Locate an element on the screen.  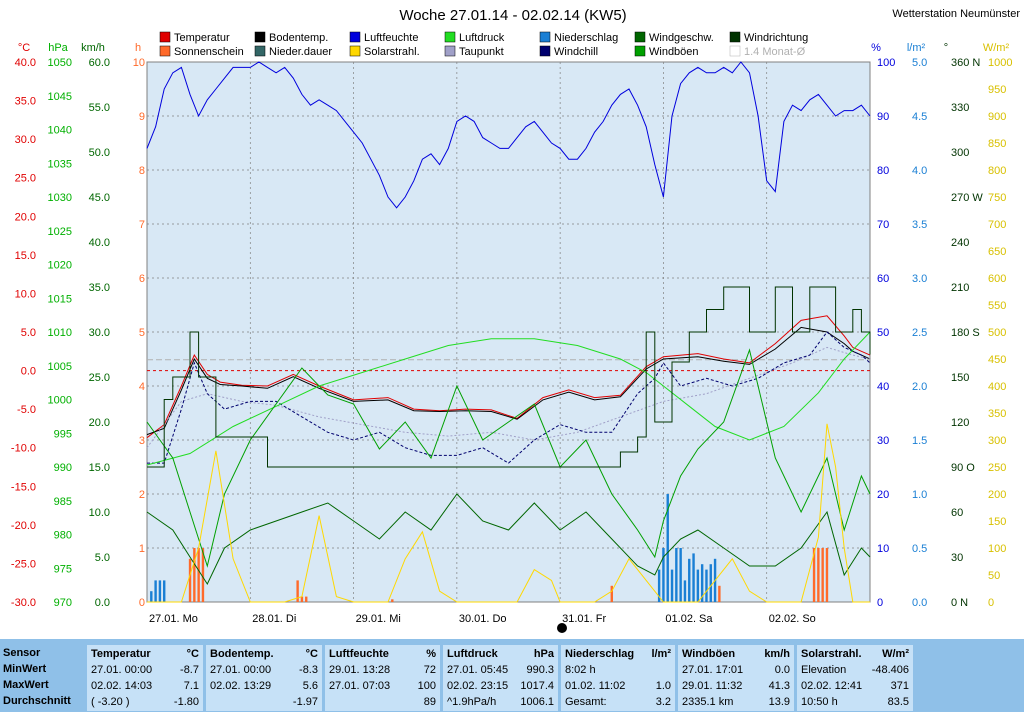
axis-tick-temp: -5.0 is located at coordinates (26, 410).